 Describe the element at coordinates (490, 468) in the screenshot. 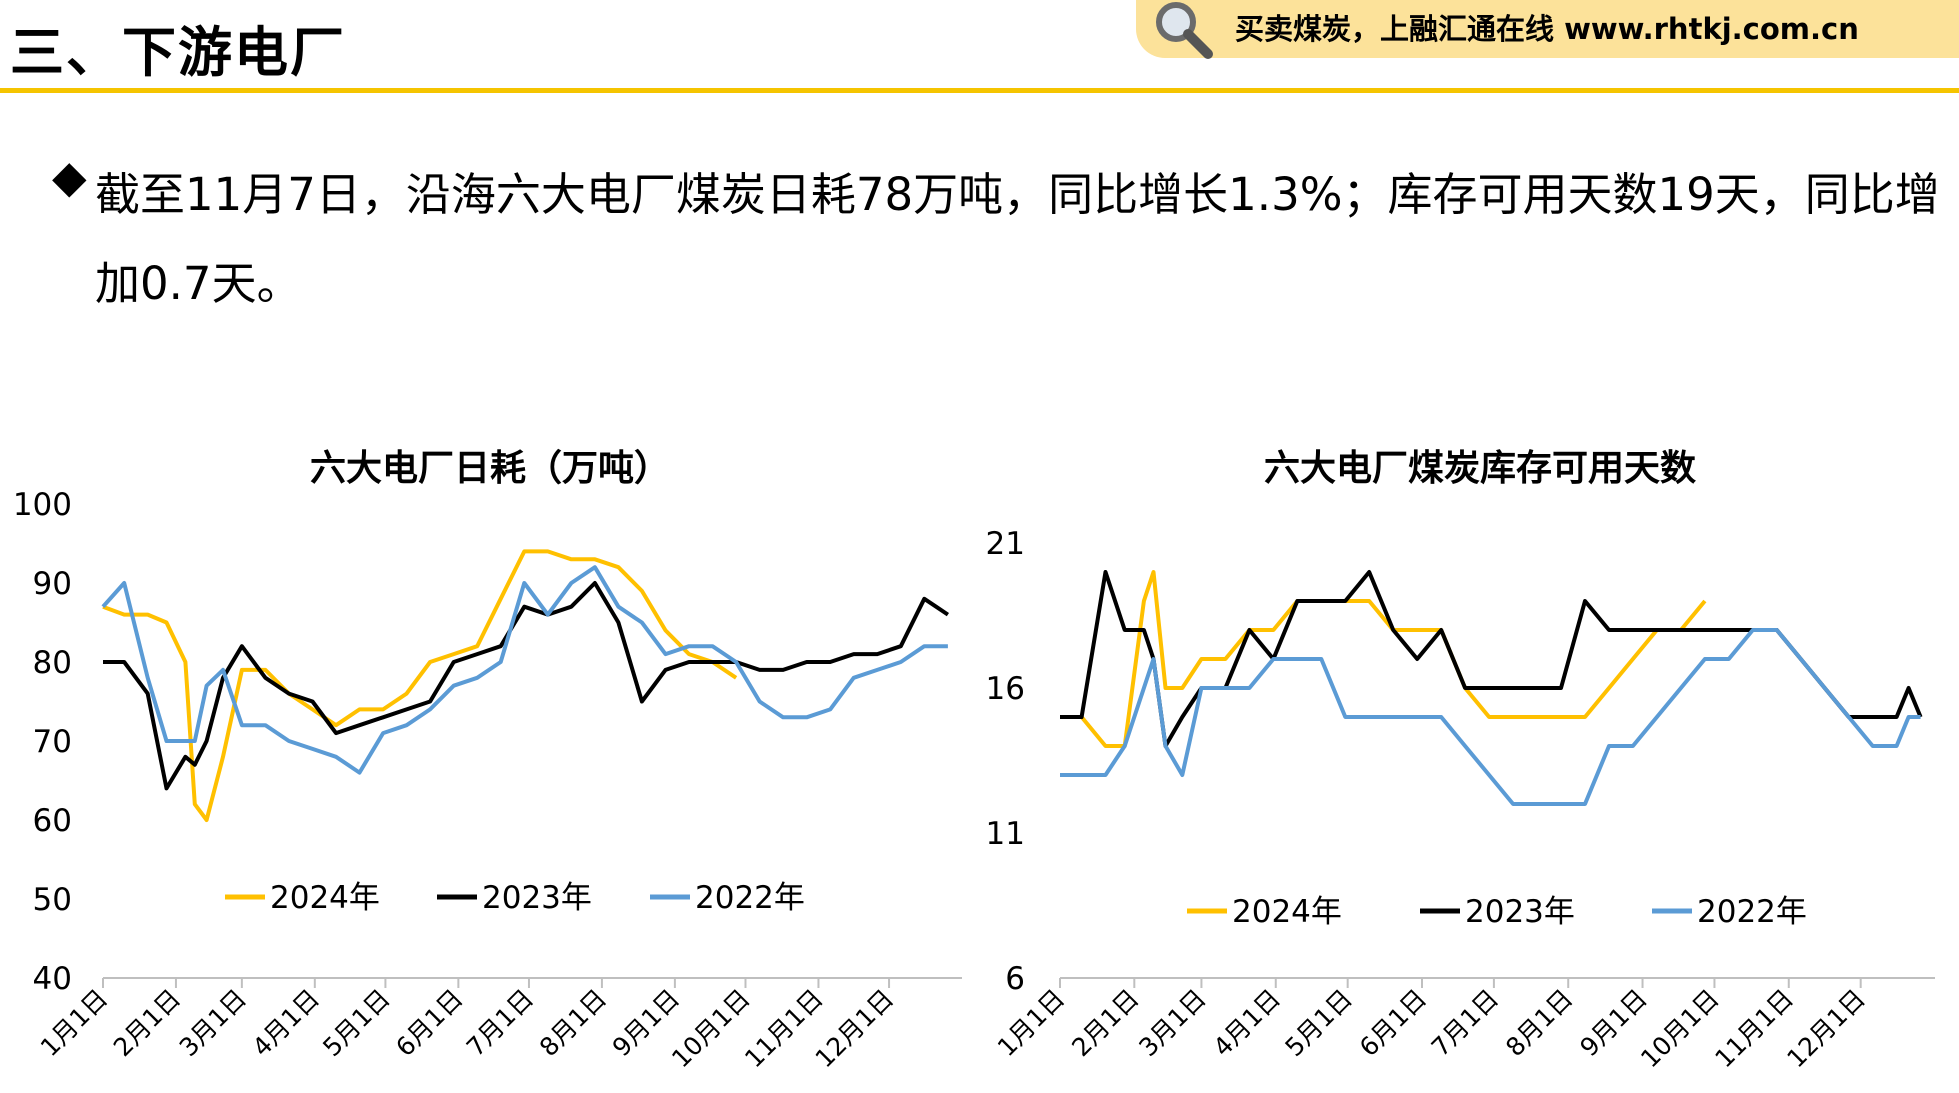

I see `chart1-title: 六大电厂日耗（万吨）` at that location.